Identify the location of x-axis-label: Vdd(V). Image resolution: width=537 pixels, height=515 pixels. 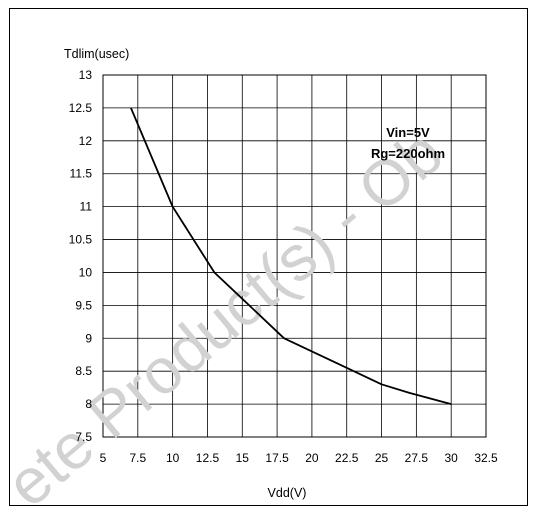
(287, 493).